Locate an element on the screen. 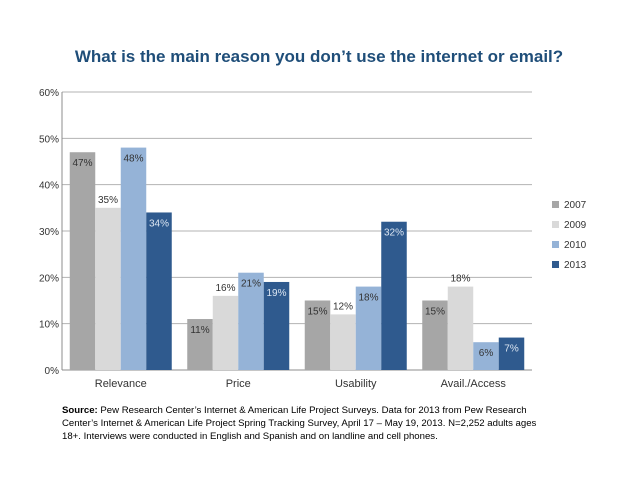  bar-2009-avail-access is located at coordinates (460, 328).